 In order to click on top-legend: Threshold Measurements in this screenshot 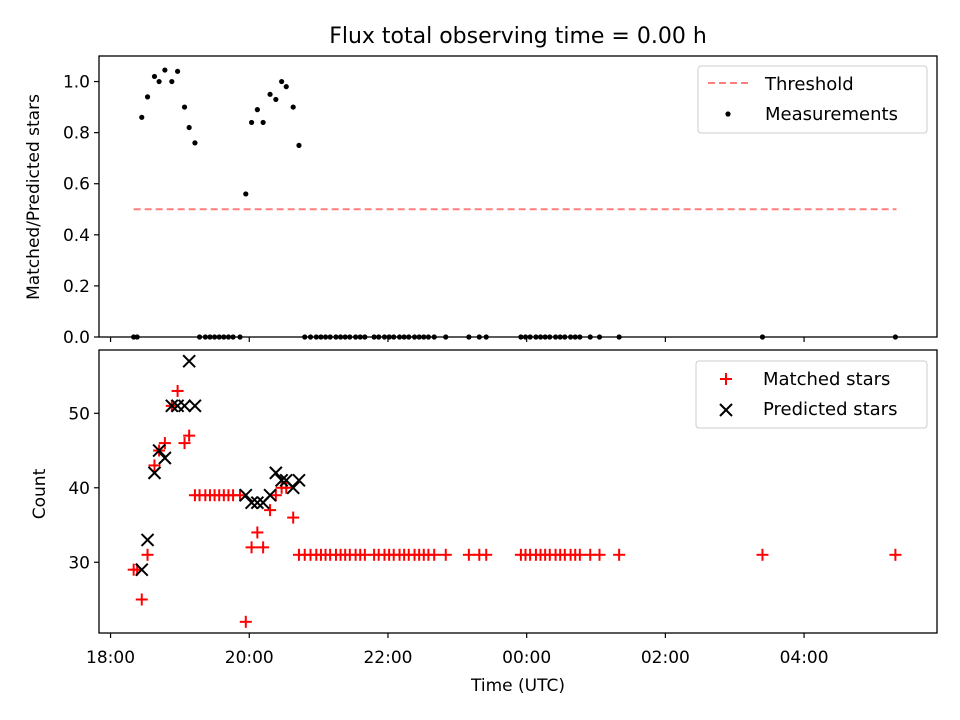, I will do `click(812, 99)`.